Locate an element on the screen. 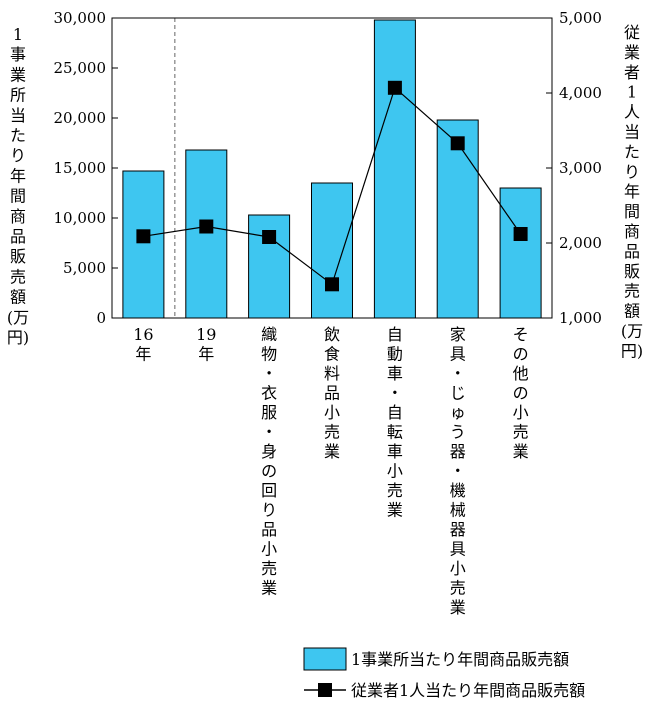  y-right-tick-label: 4,000 is located at coordinates (580, 93).